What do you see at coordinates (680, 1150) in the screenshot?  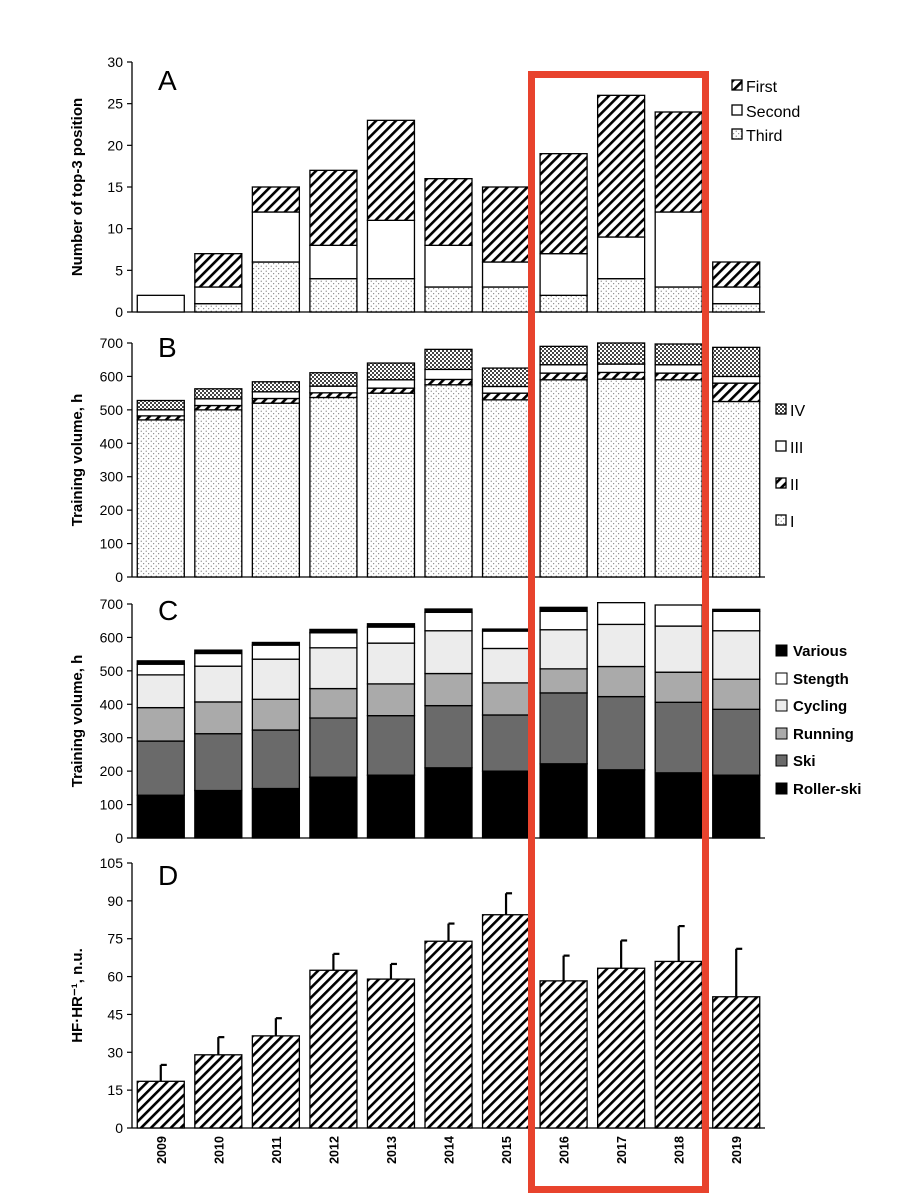 I see `year-label-2018: 2018` at bounding box center [680, 1150].